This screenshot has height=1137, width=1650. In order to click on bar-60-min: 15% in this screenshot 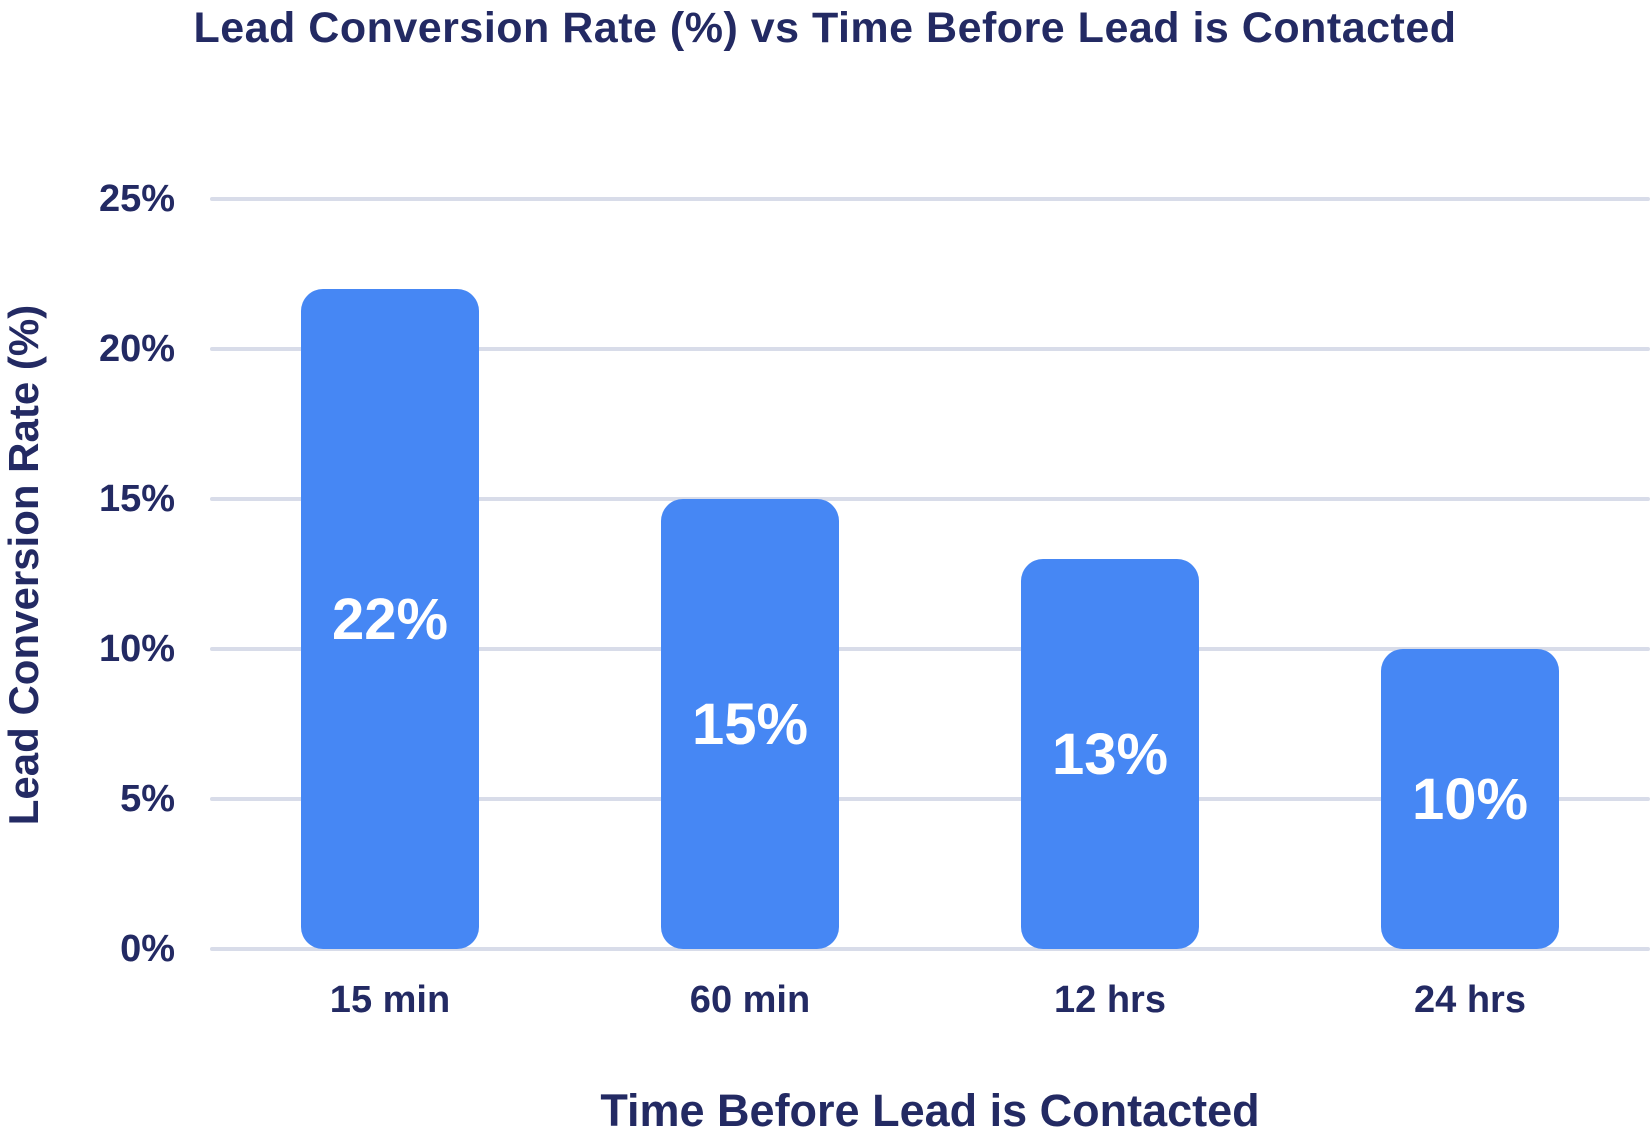, I will do `click(750, 724)`.